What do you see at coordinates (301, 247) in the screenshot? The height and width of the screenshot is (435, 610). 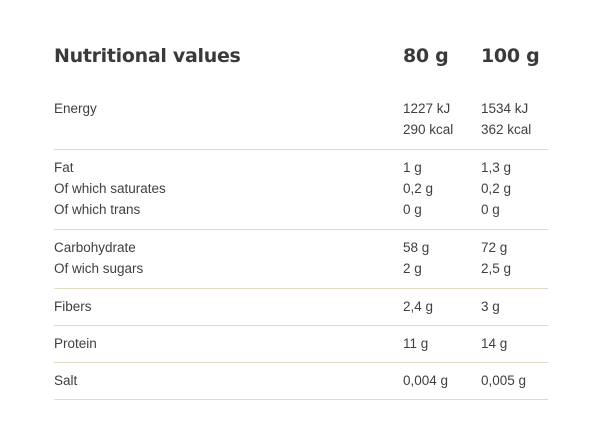 I see `table-row: Carbohydrate 58 g 72 g` at bounding box center [301, 247].